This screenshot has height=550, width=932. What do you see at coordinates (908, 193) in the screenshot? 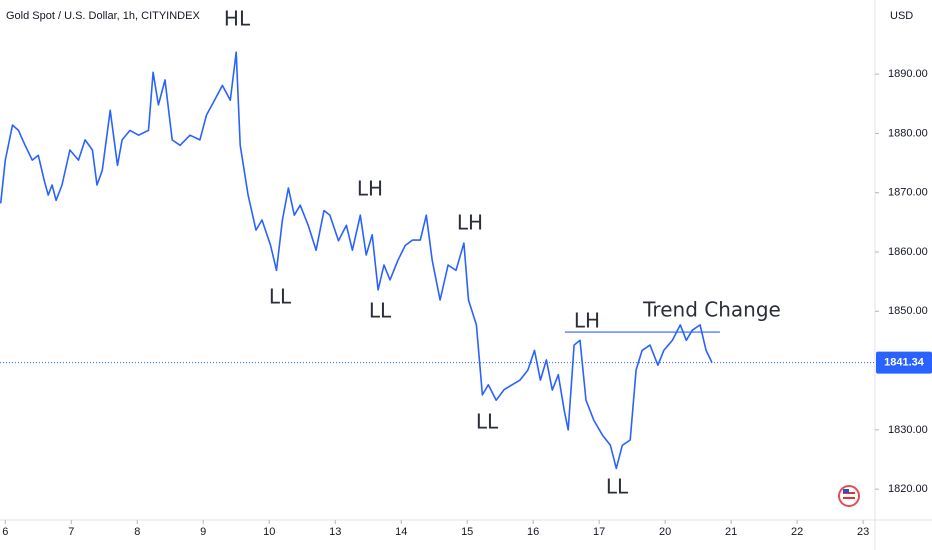
I see `y-tick-label: 1870.00` at bounding box center [908, 193].